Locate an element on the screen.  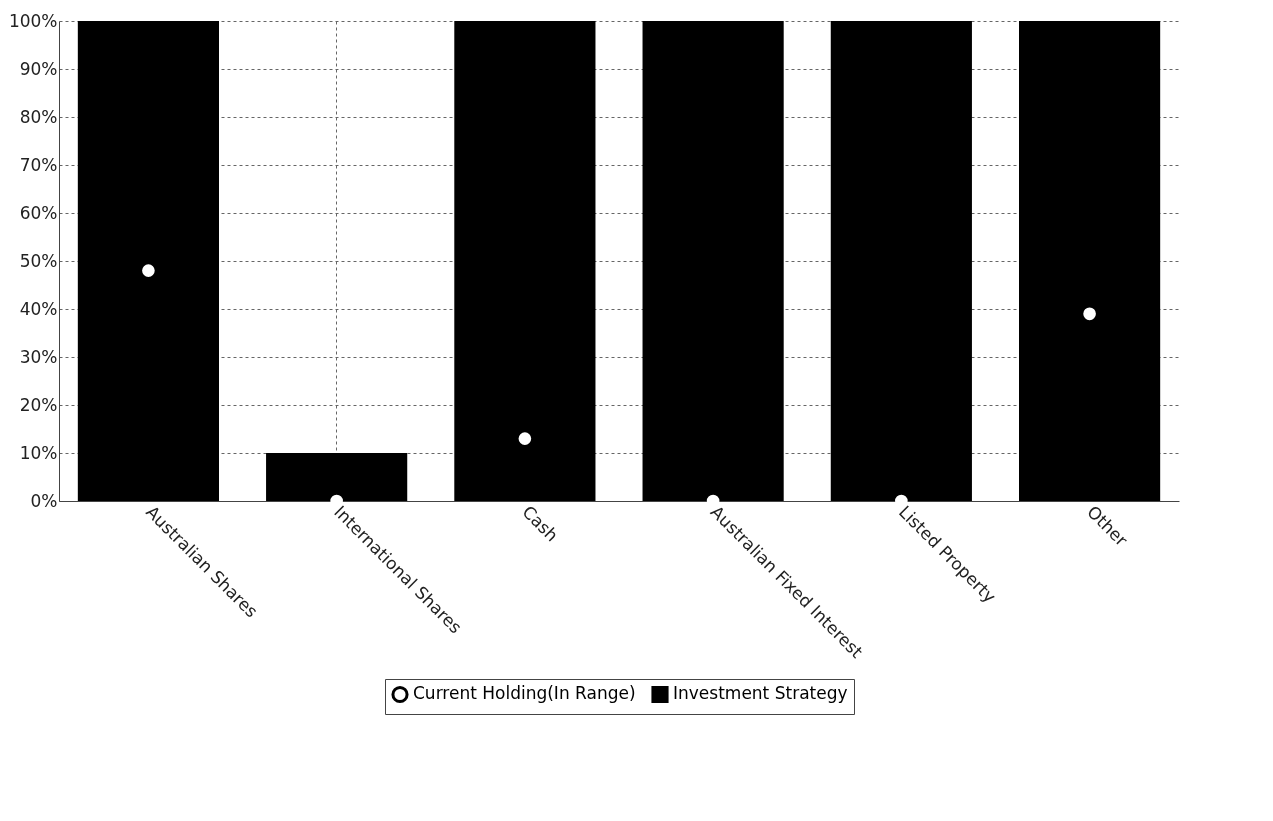
legend-label: Investment Strategy is located at coordinates (760, 693).